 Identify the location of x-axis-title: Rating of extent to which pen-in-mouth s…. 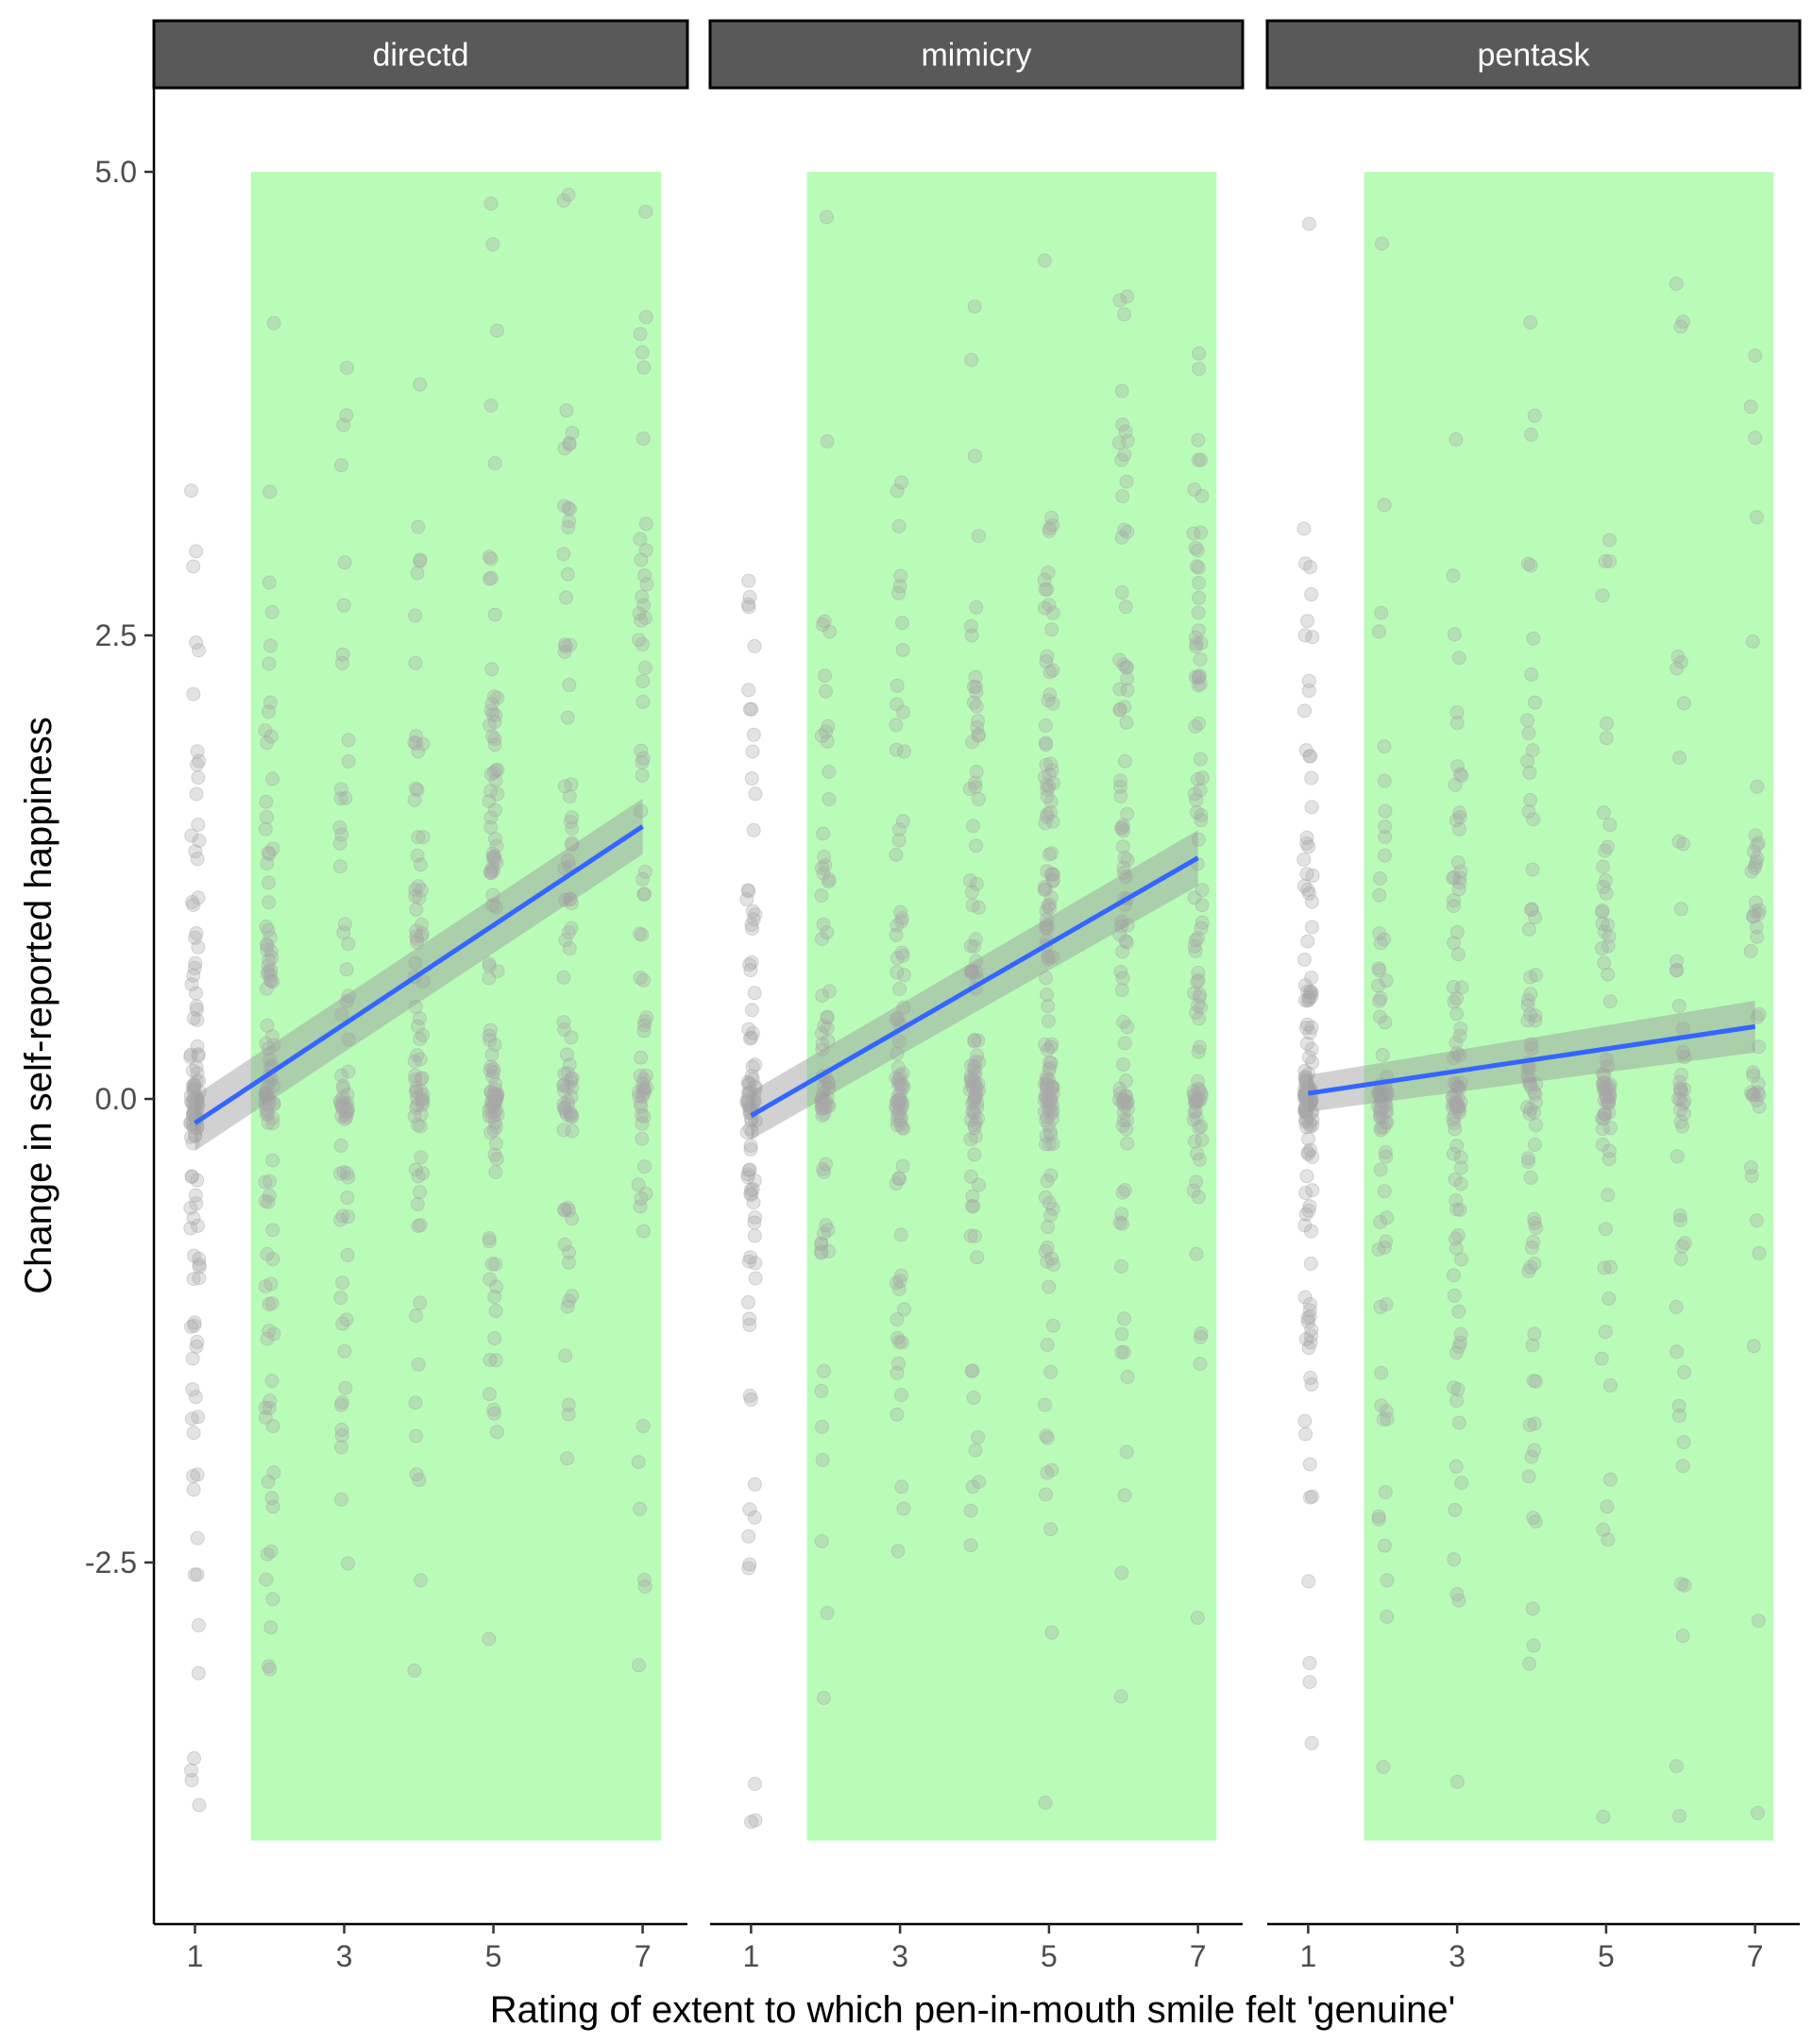
(973, 2010).